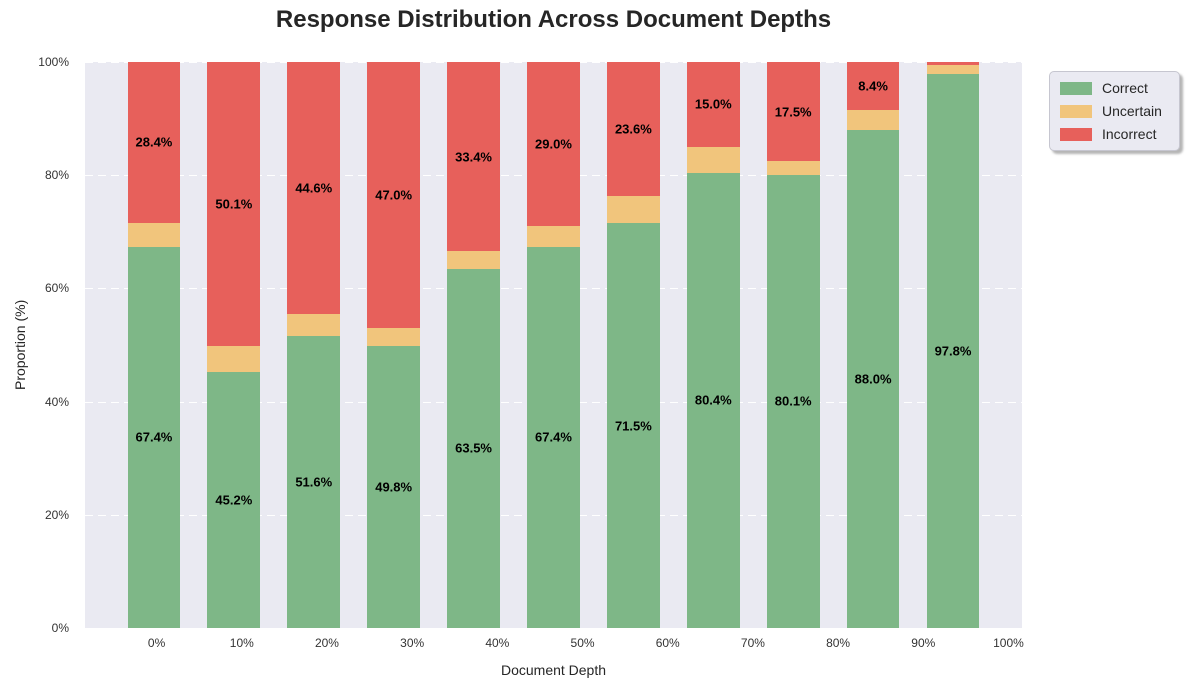 The width and height of the screenshot is (1190, 690). I want to click on value-label-correct: 51.6%, so click(314, 482).